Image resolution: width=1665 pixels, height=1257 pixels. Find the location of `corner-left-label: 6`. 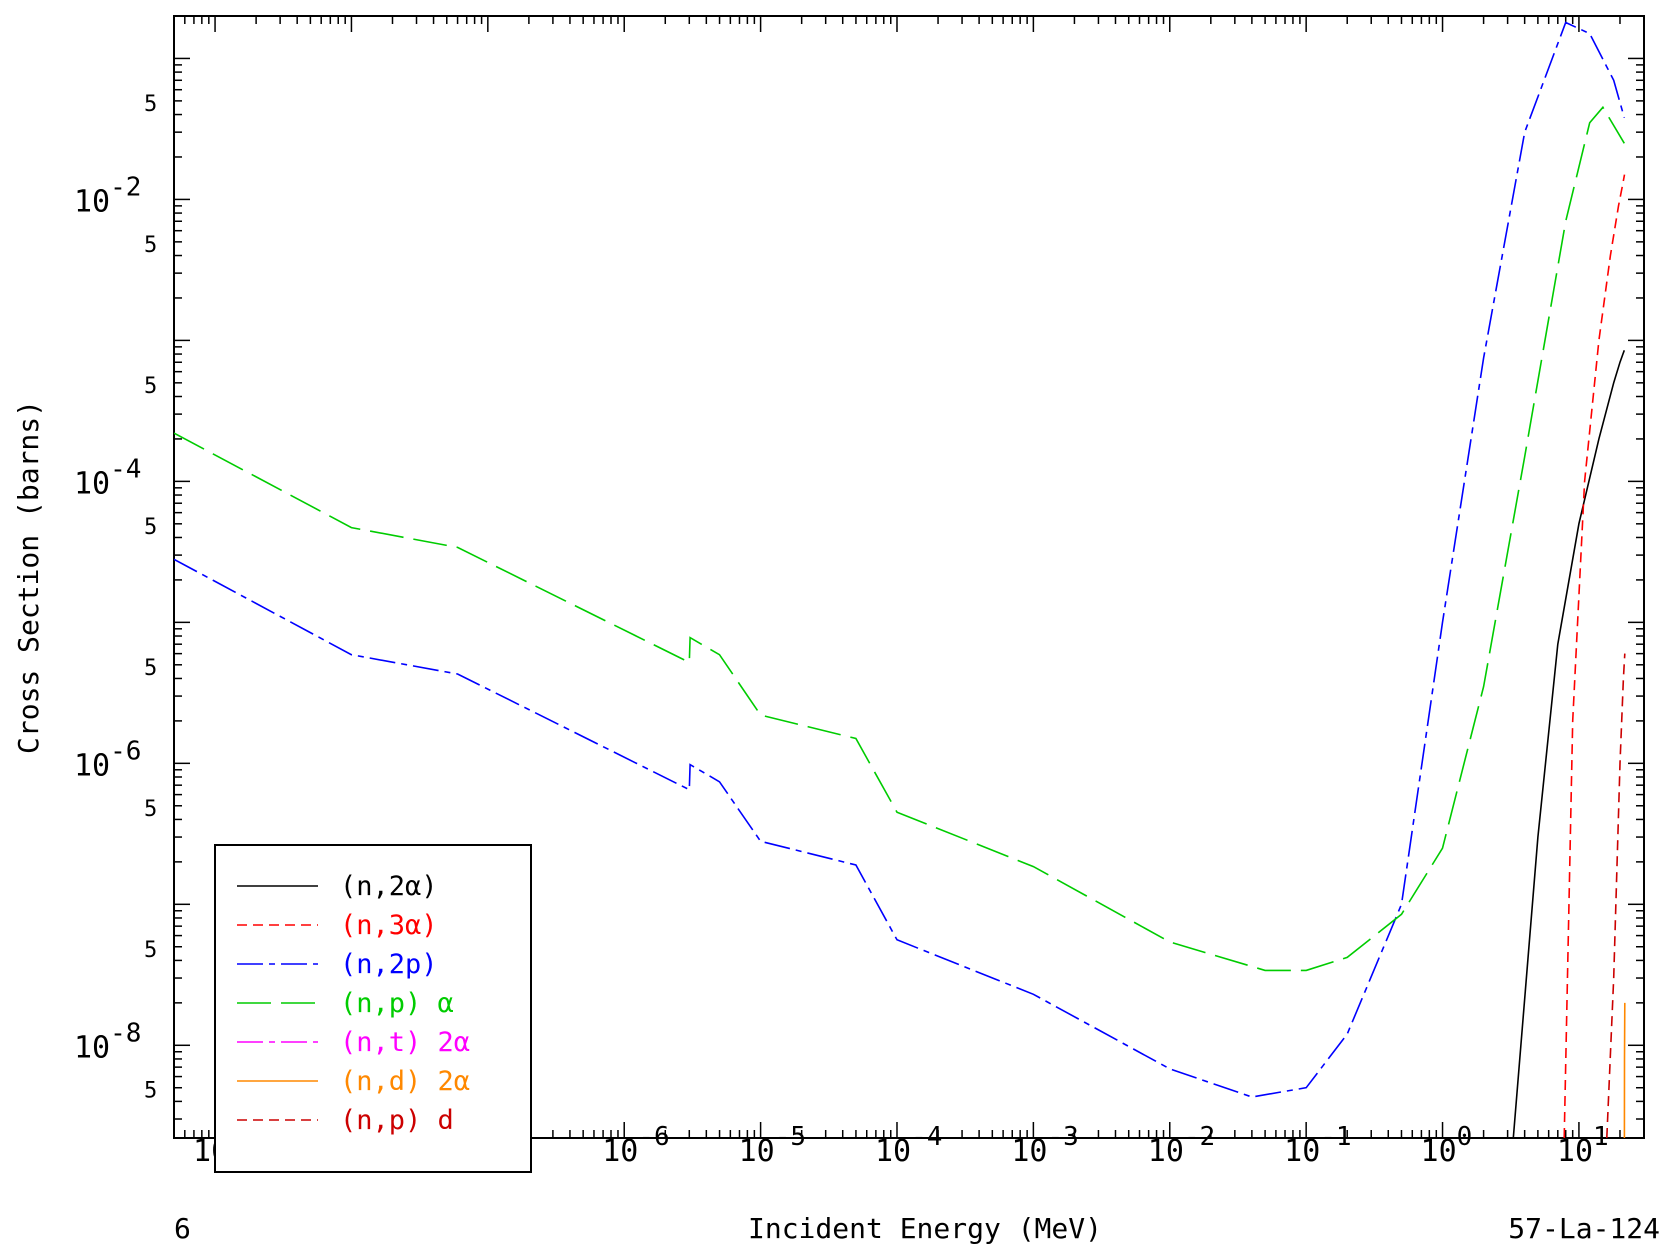

corner-left-label: 6 is located at coordinates (182, 1228).